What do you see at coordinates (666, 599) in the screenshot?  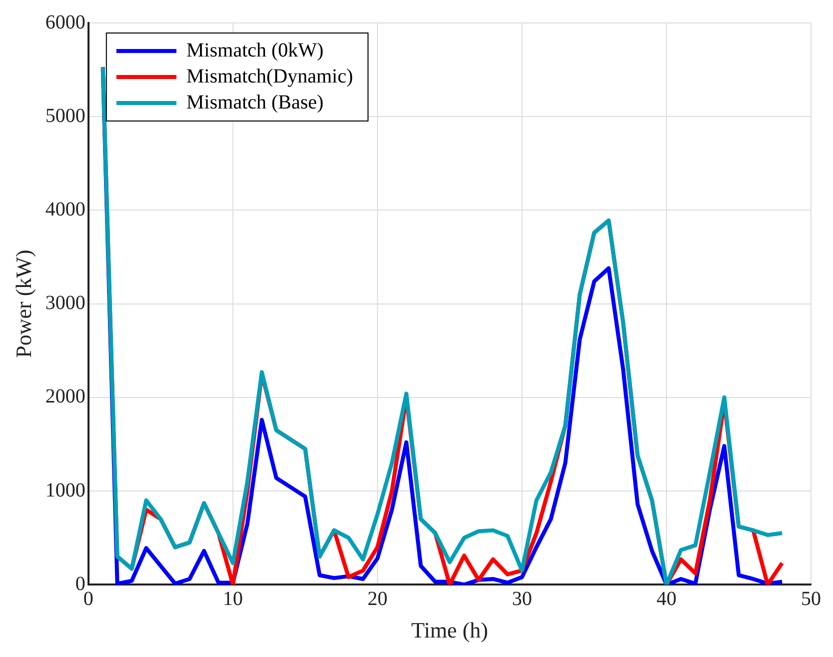 I see `x-tick-label: 40` at bounding box center [666, 599].